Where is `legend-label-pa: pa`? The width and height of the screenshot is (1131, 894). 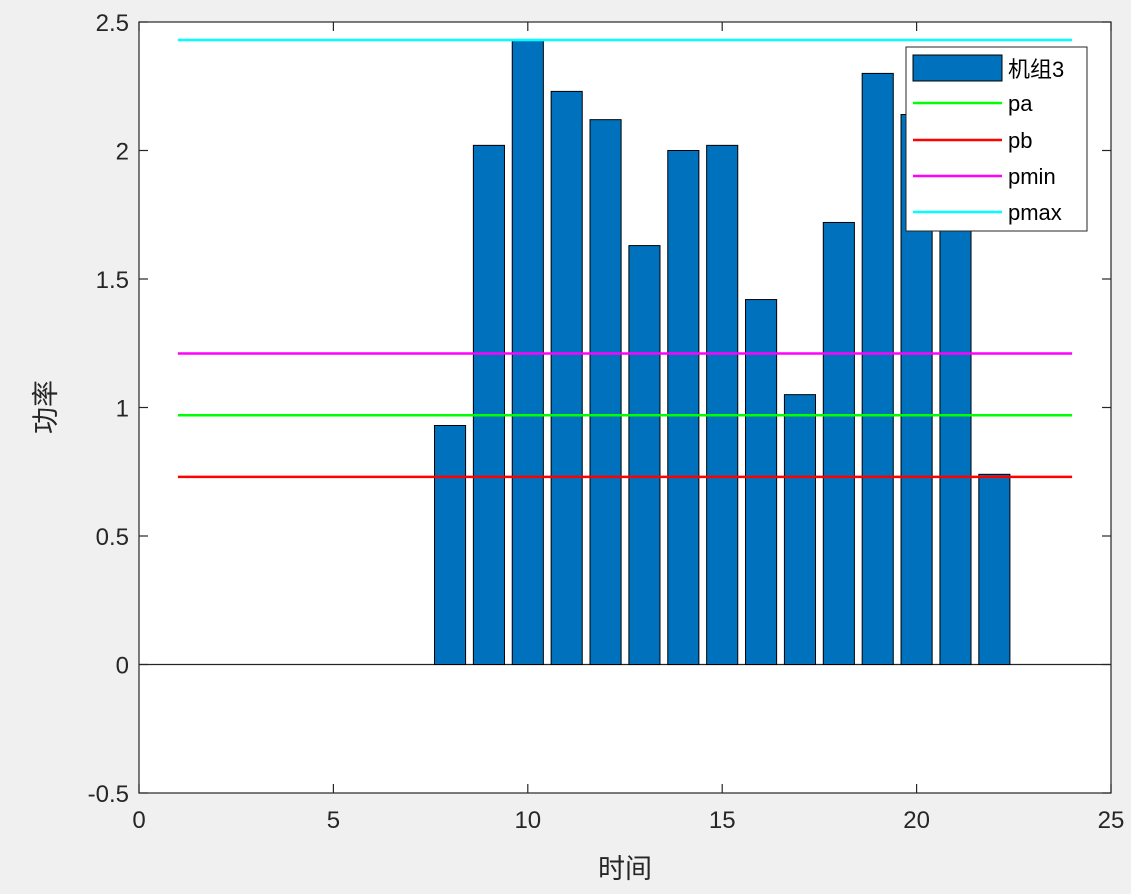 legend-label-pa: pa is located at coordinates (1020, 103).